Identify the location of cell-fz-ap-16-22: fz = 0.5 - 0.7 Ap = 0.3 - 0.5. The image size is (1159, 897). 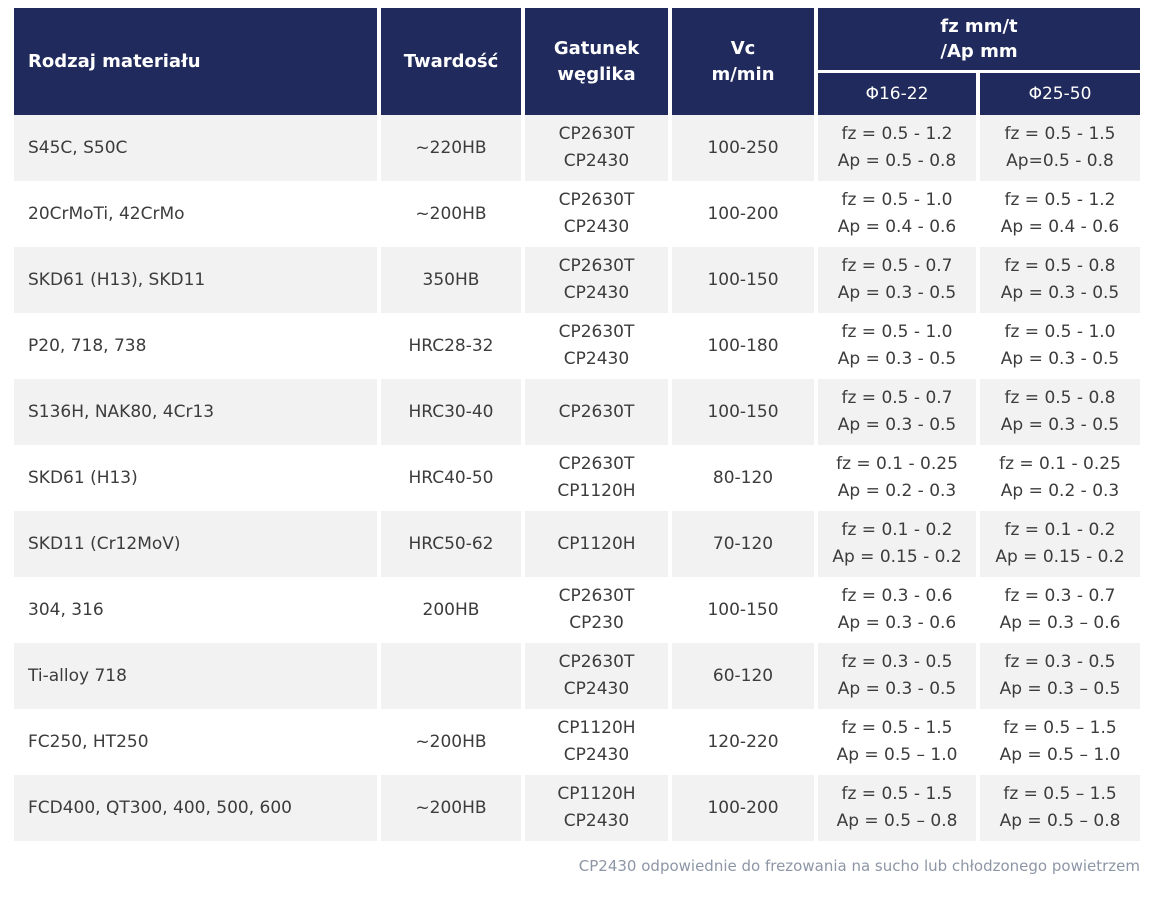
(897, 280).